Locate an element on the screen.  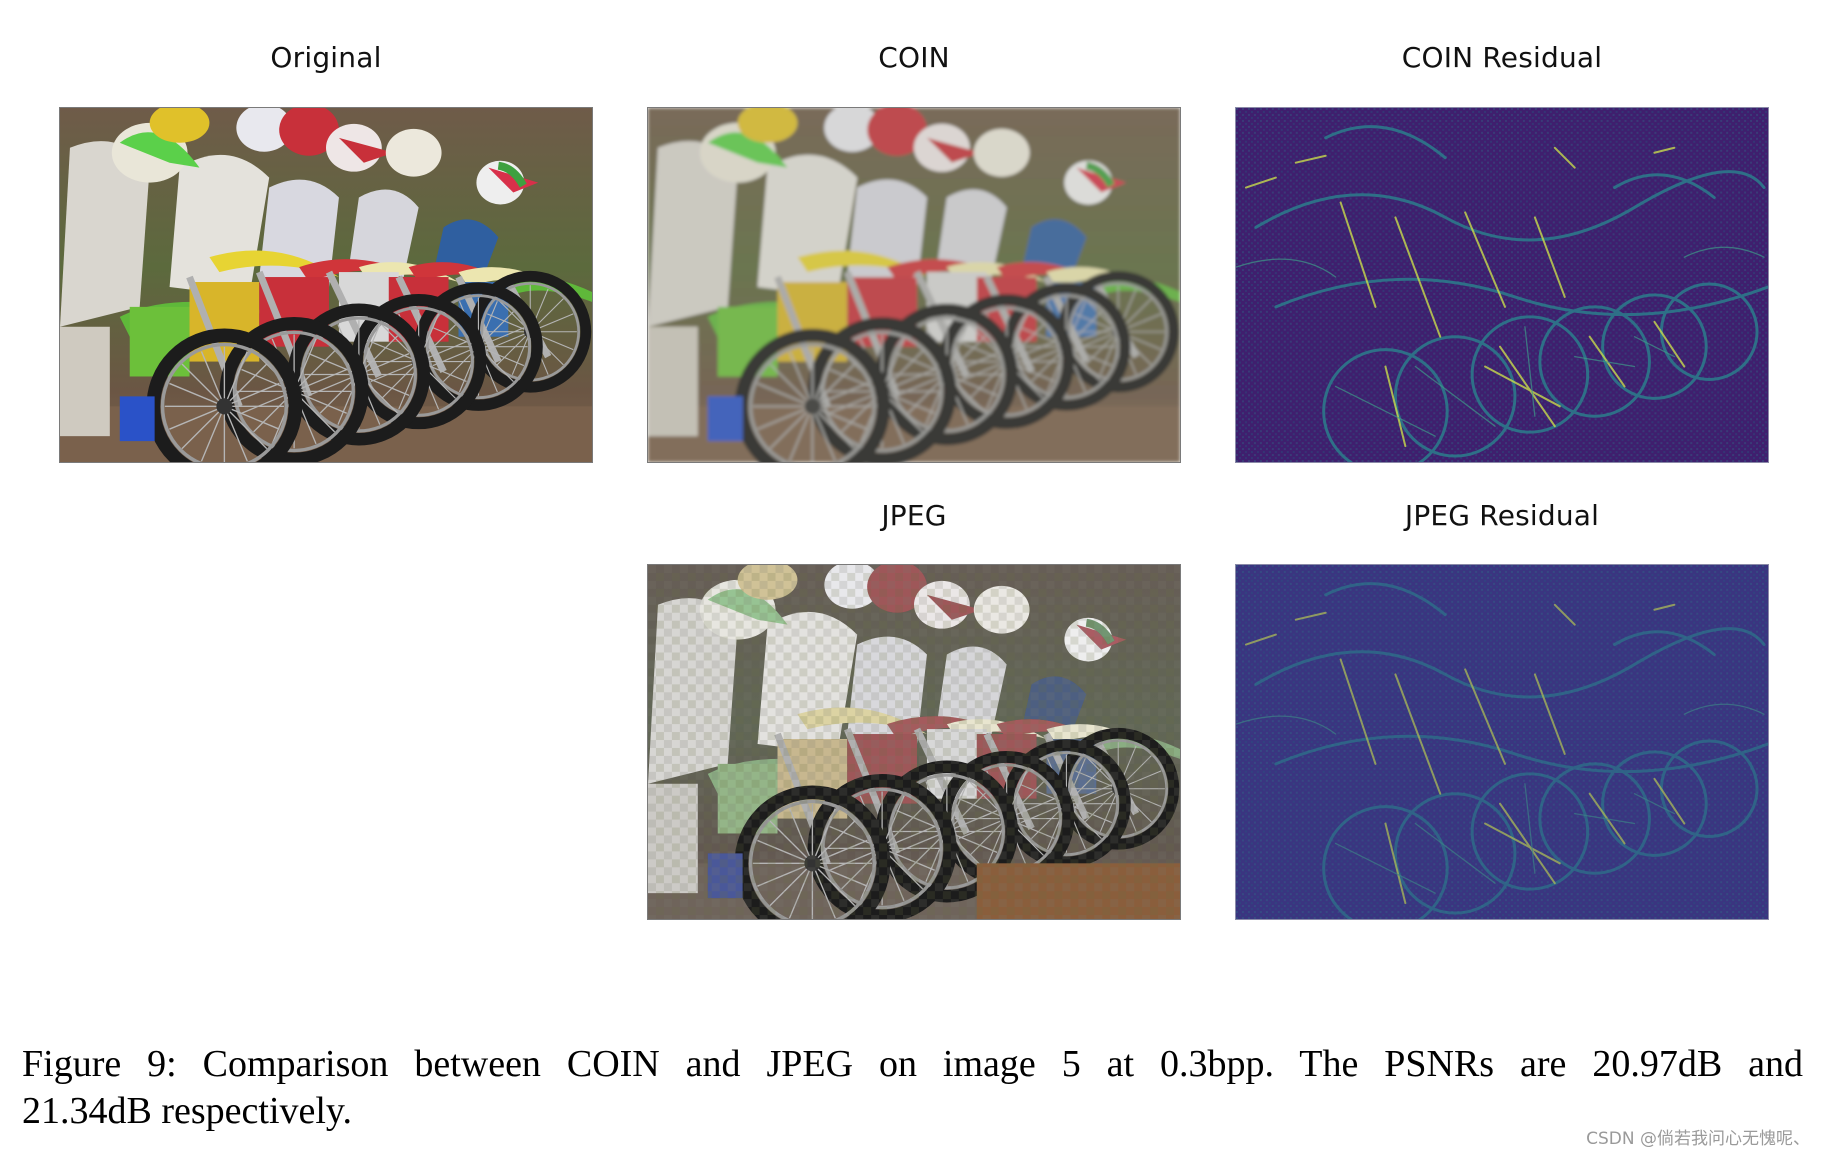
panel-title-coin-residual: COIN Residual is located at coordinates (1502, 57).